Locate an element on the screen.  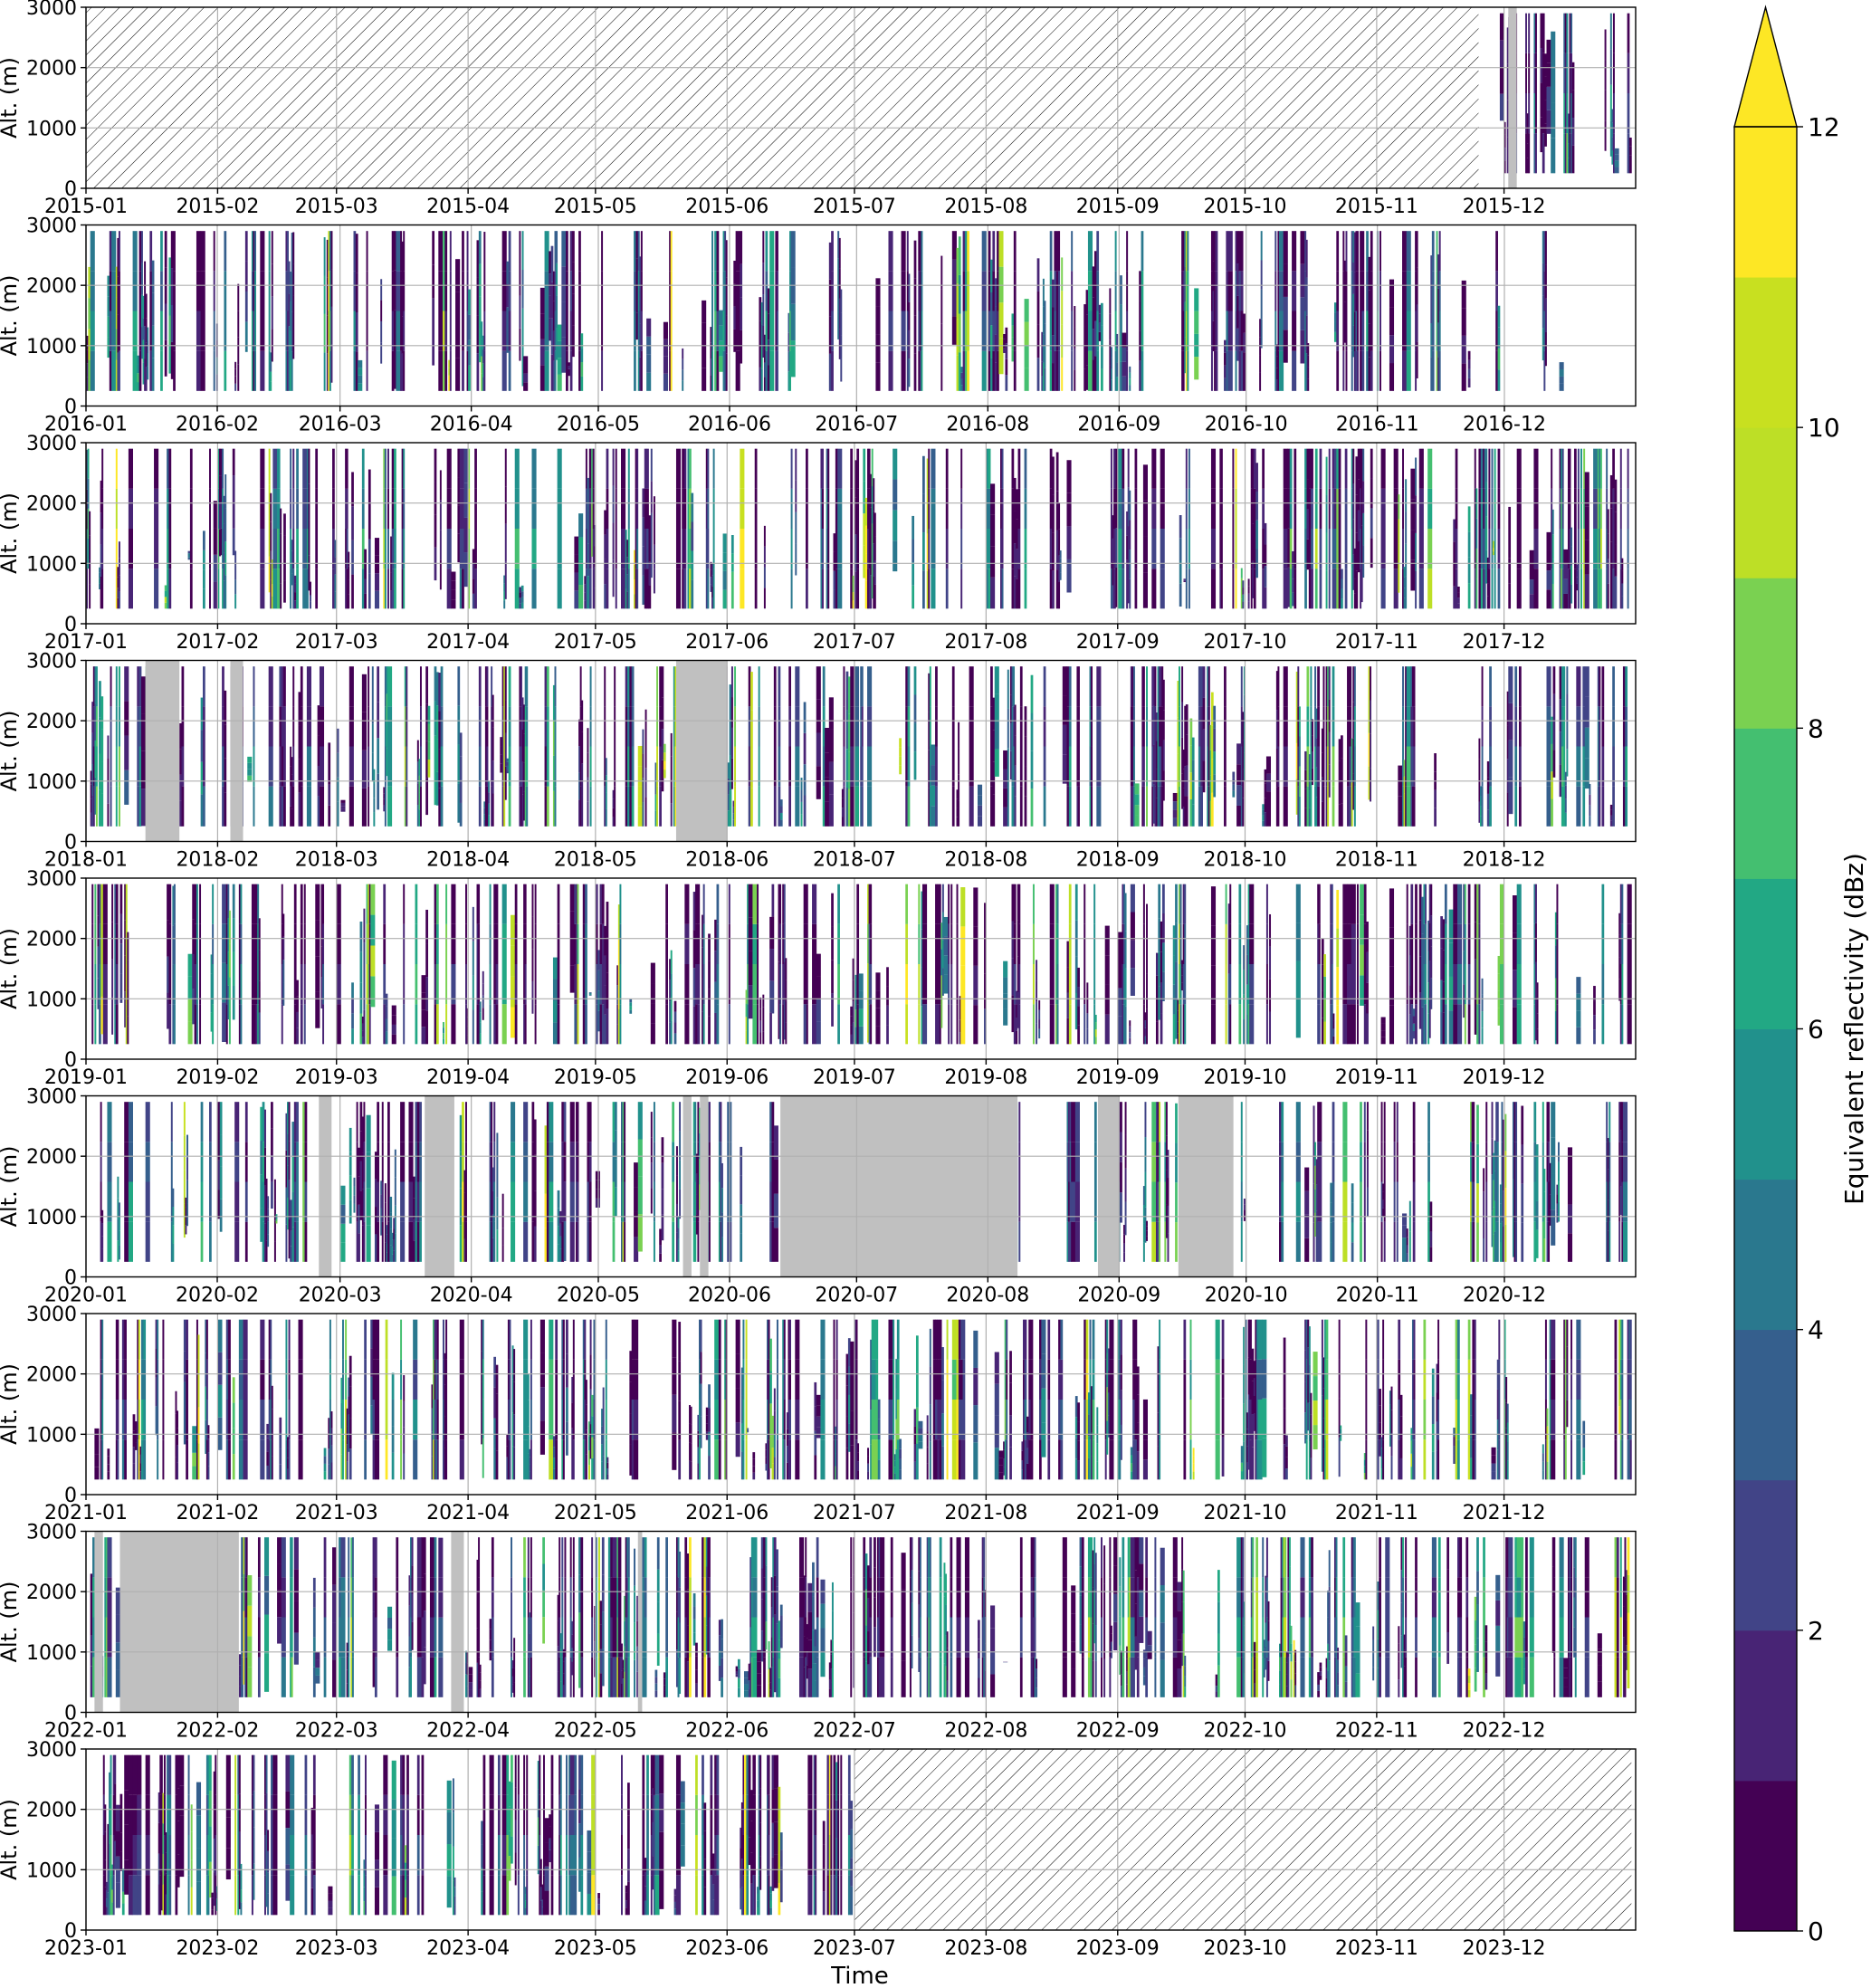
x-tick-label: 2015-06 is located at coordinates (726, 207).